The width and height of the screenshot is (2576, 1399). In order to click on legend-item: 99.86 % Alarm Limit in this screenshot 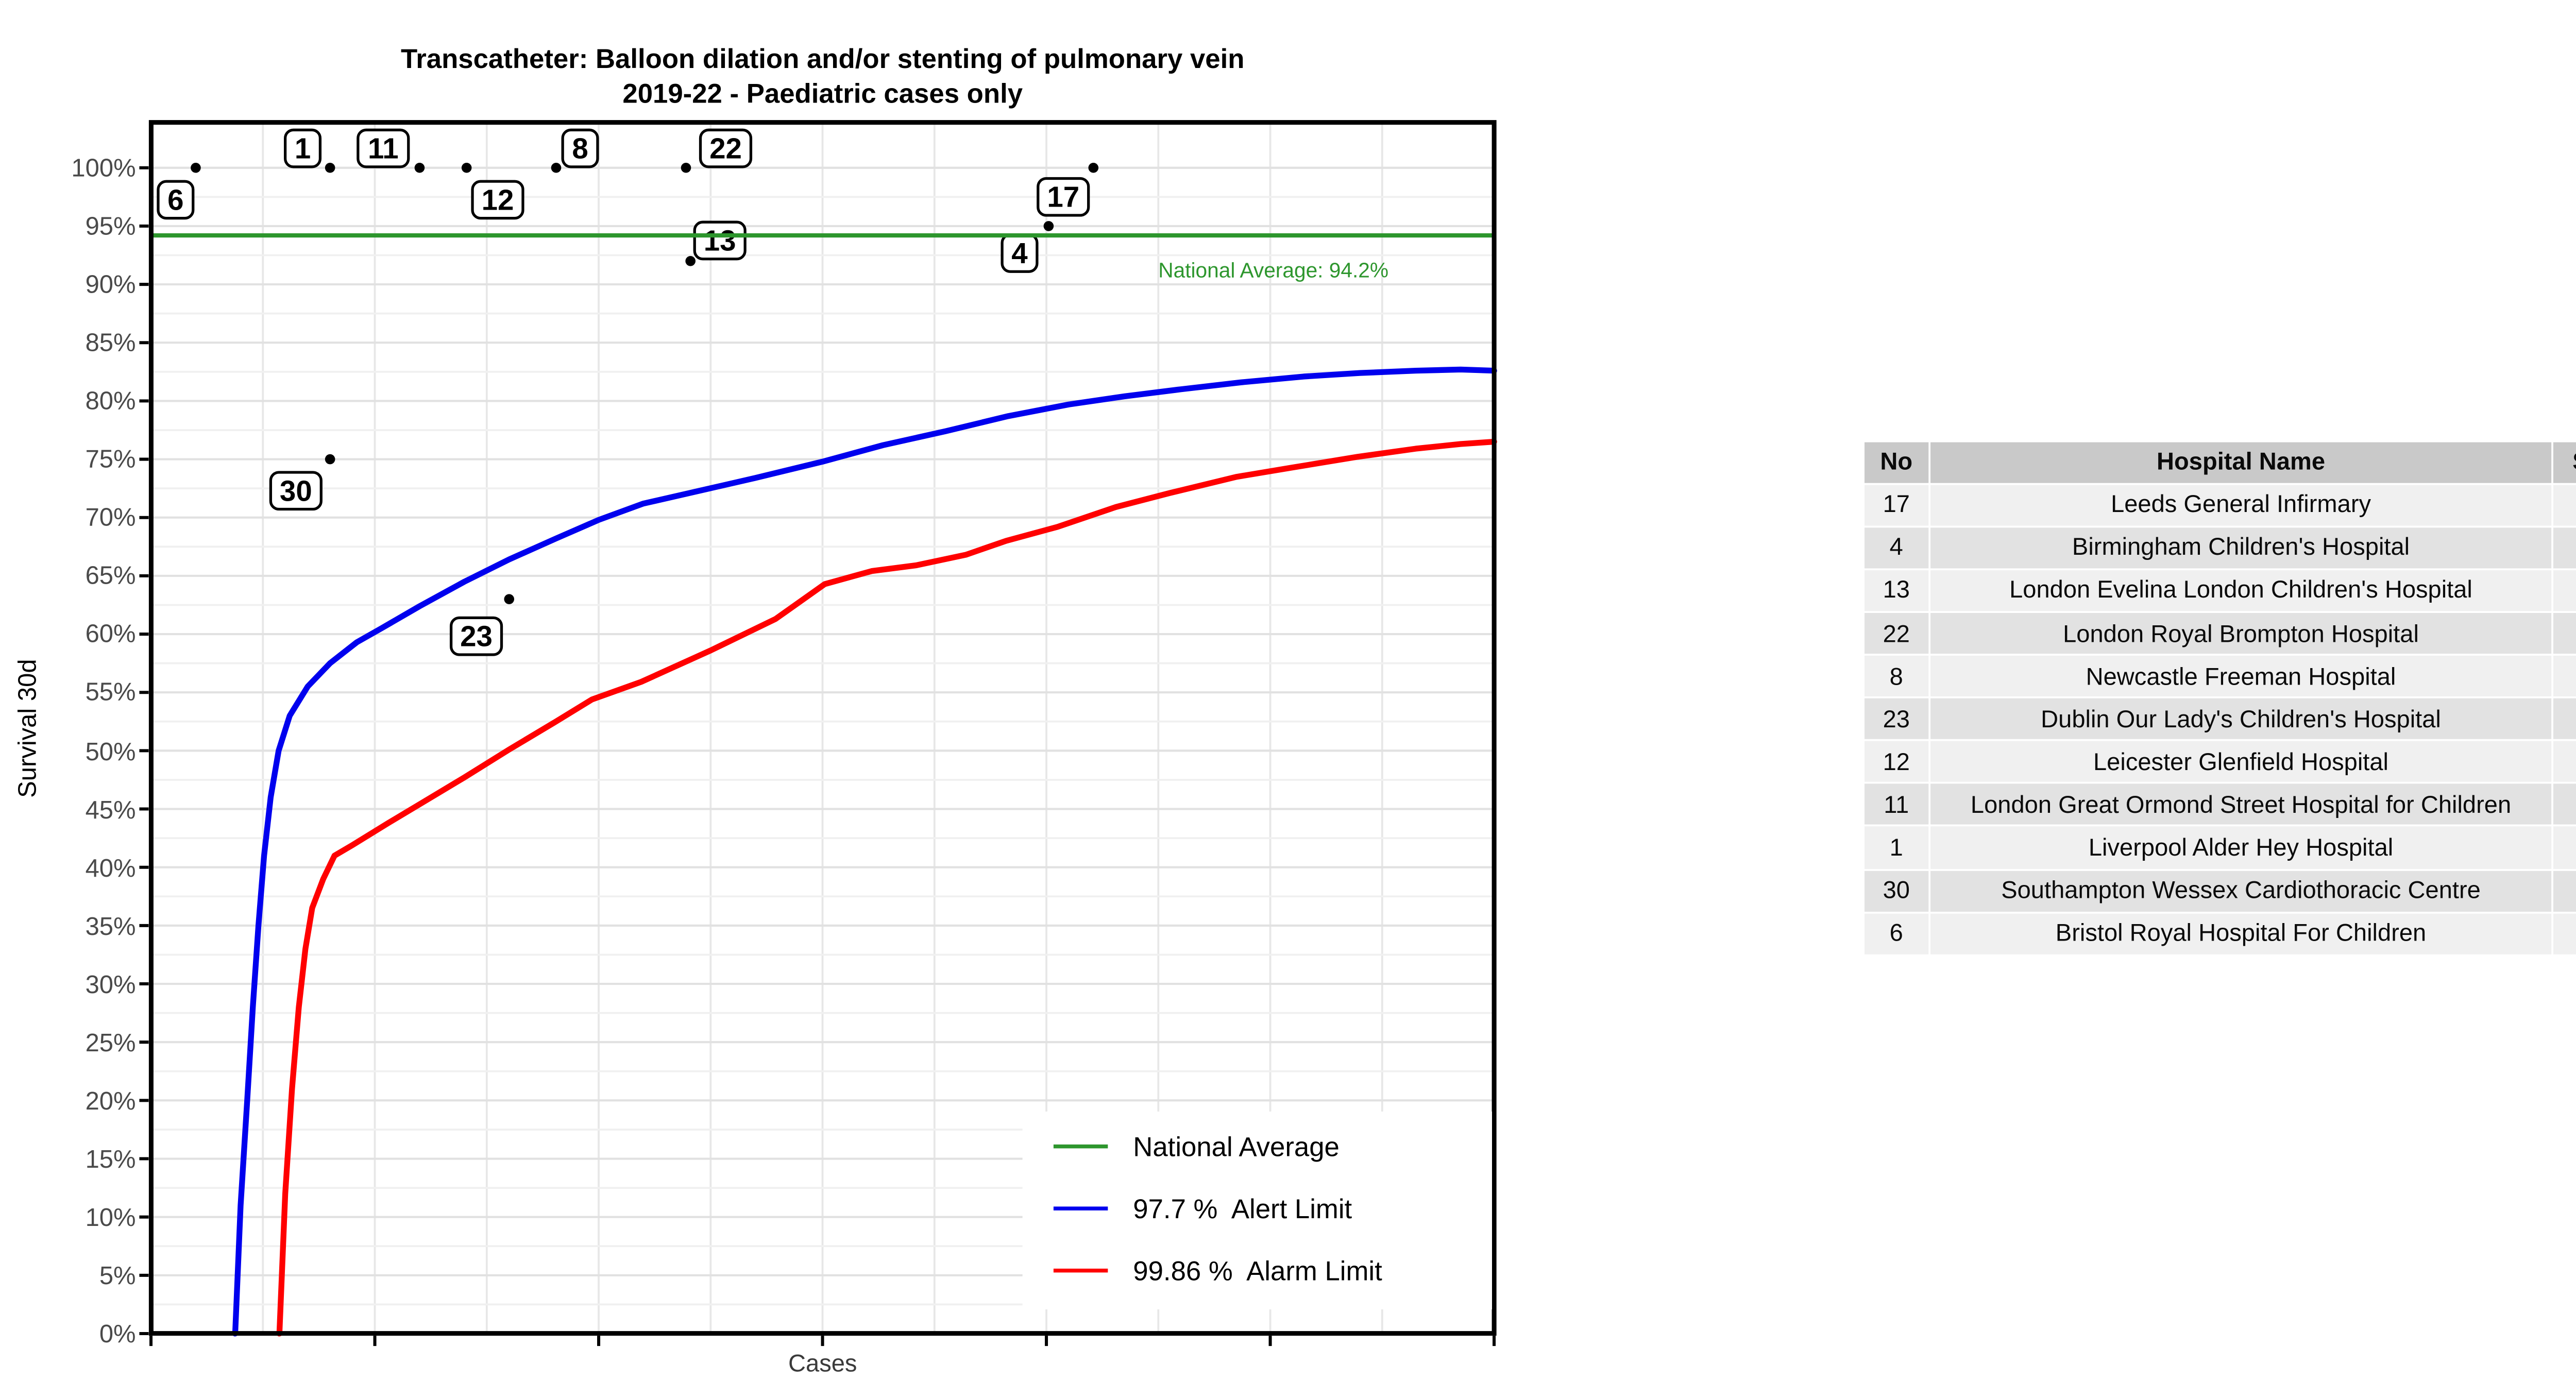, I will do `click(1257, 1270)`.